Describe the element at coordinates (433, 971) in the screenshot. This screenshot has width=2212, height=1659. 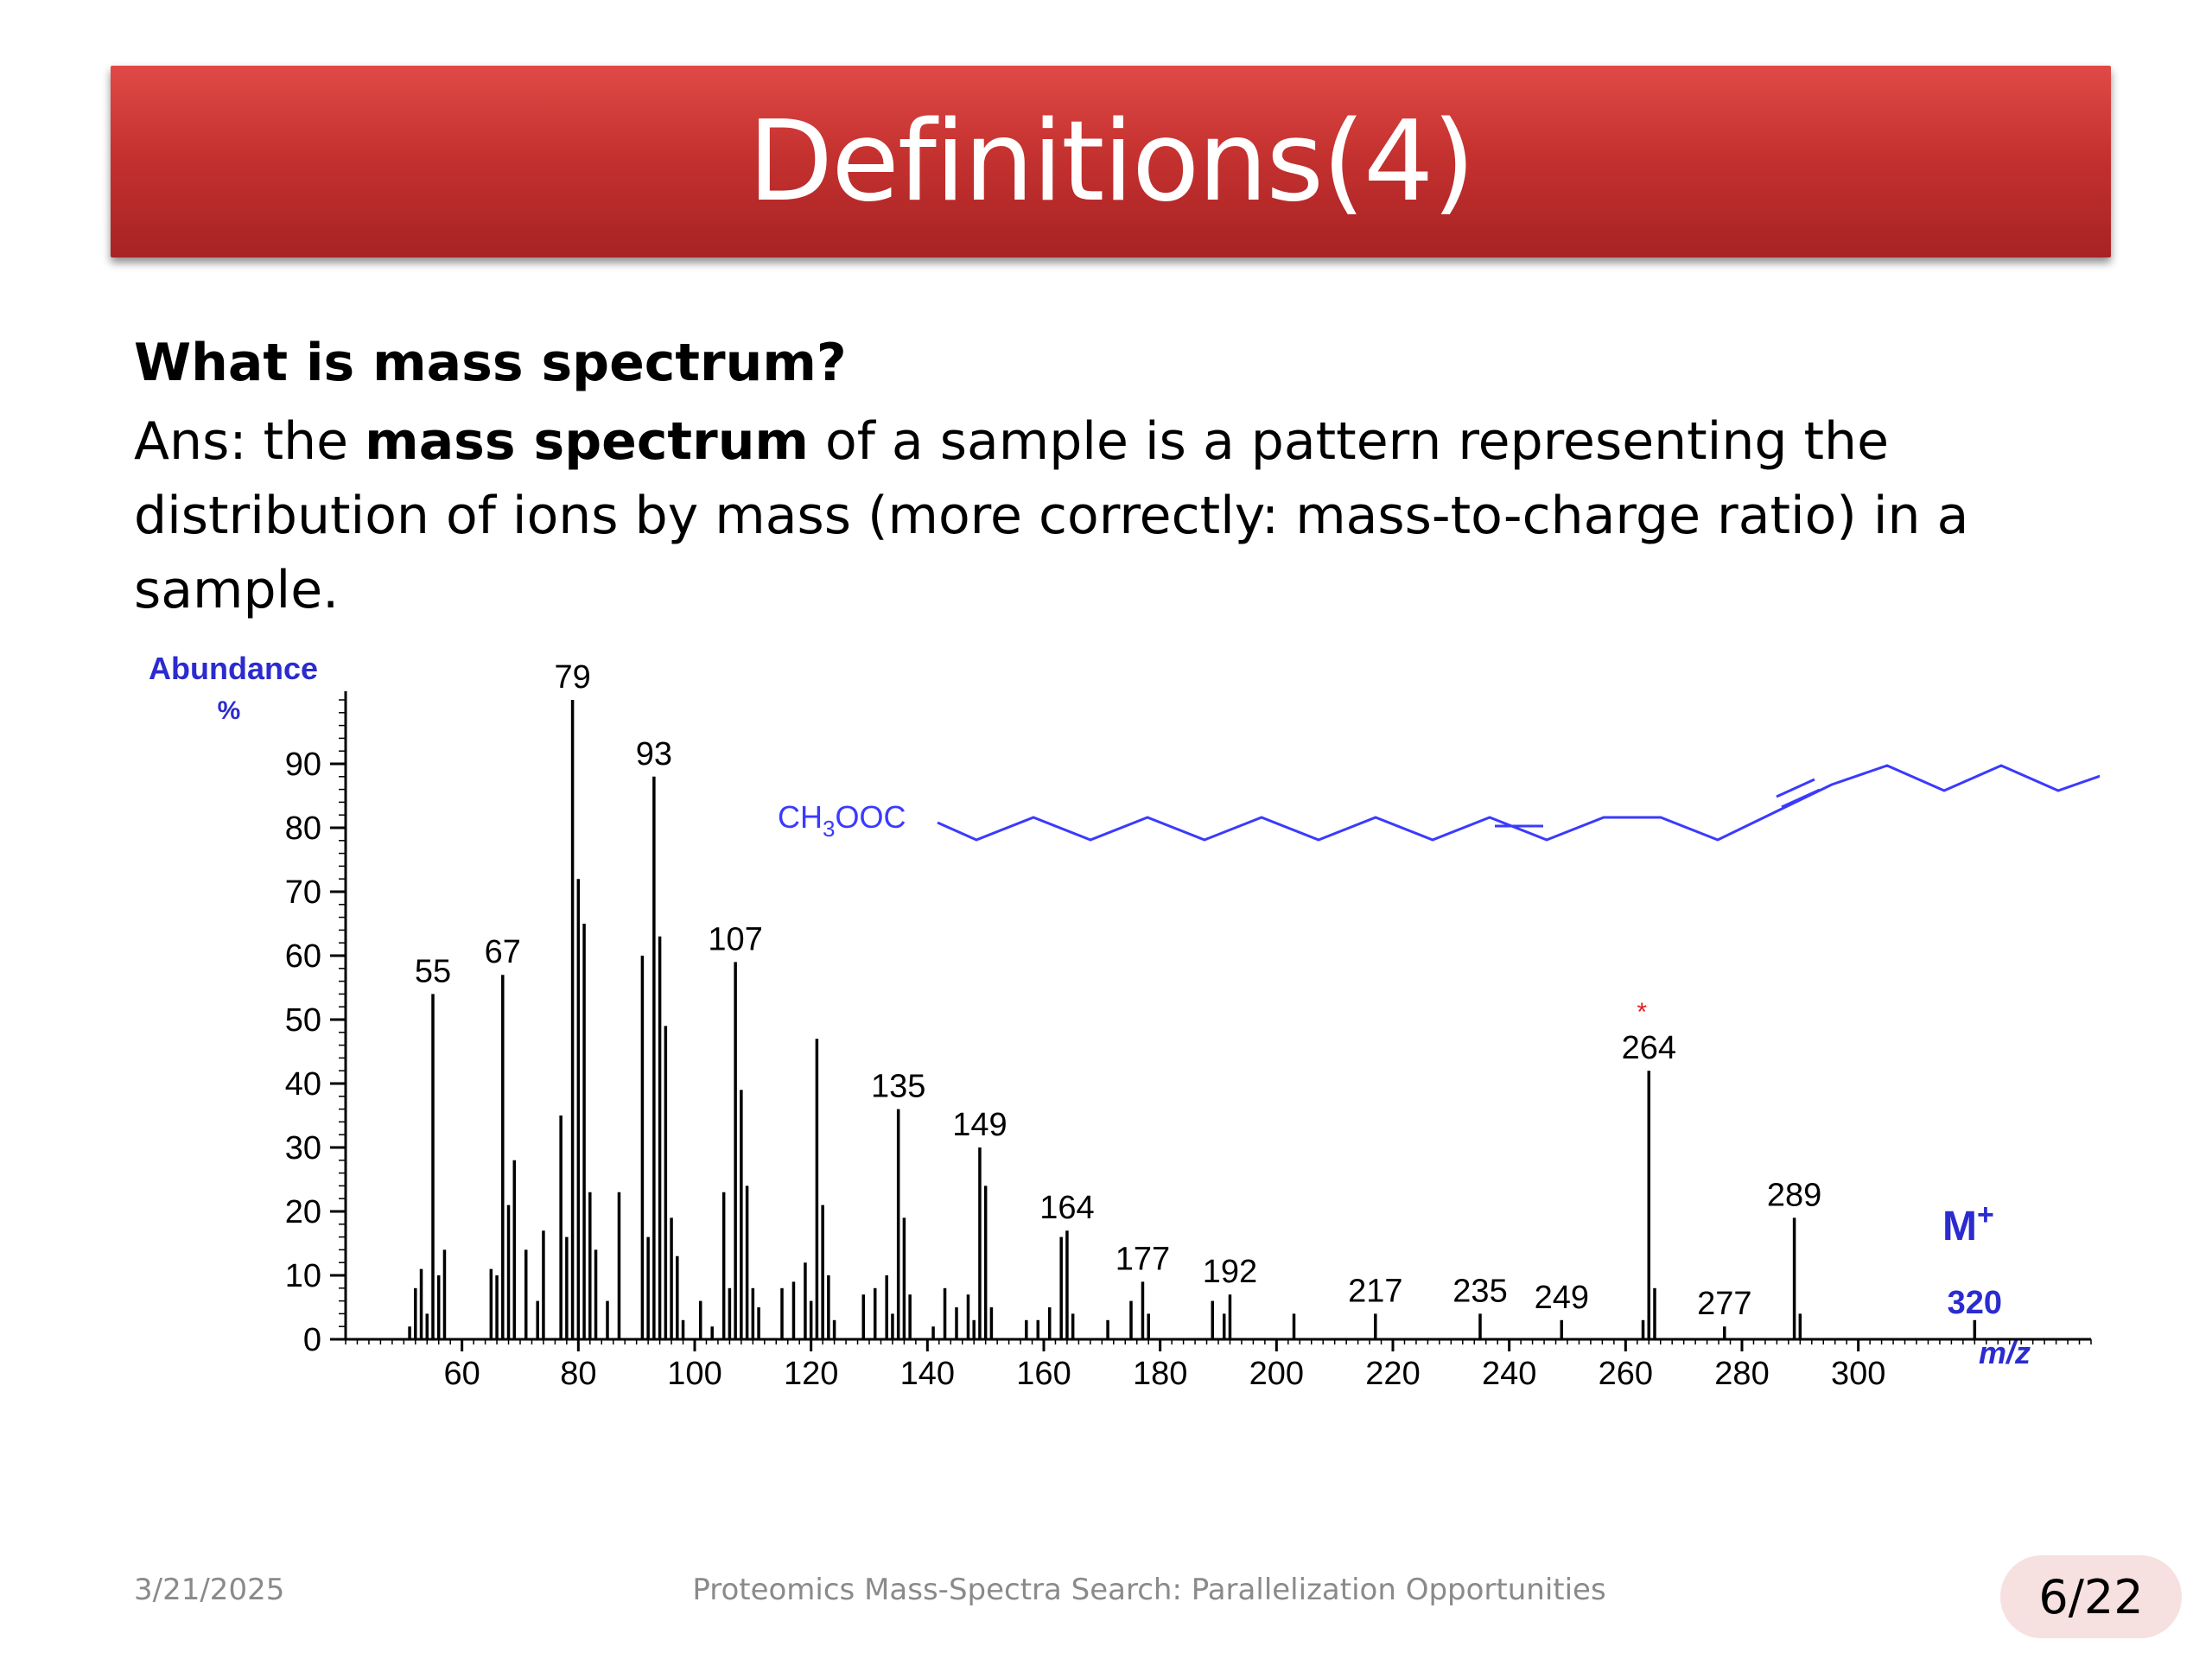
I see `peak-label: 55` at that location.